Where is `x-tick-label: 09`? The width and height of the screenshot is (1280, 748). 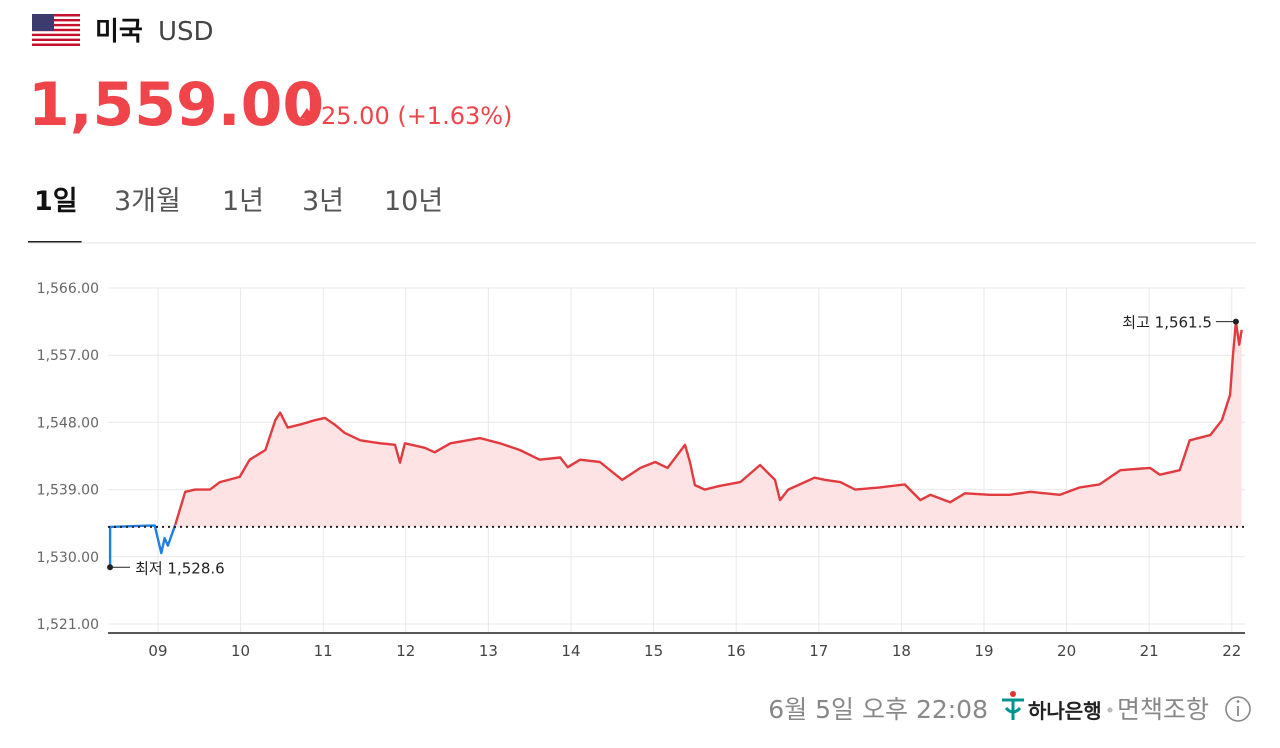 x-tick-label: 09 is located at coordinates (157, 651).